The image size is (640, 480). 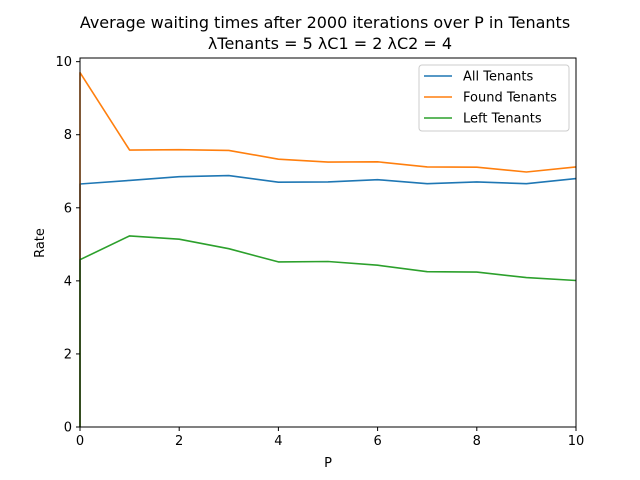 What do you see at coordinates (68, 354) in the screenshot?
I see `y-tick-label: 2` at bounding box center [68, 354].